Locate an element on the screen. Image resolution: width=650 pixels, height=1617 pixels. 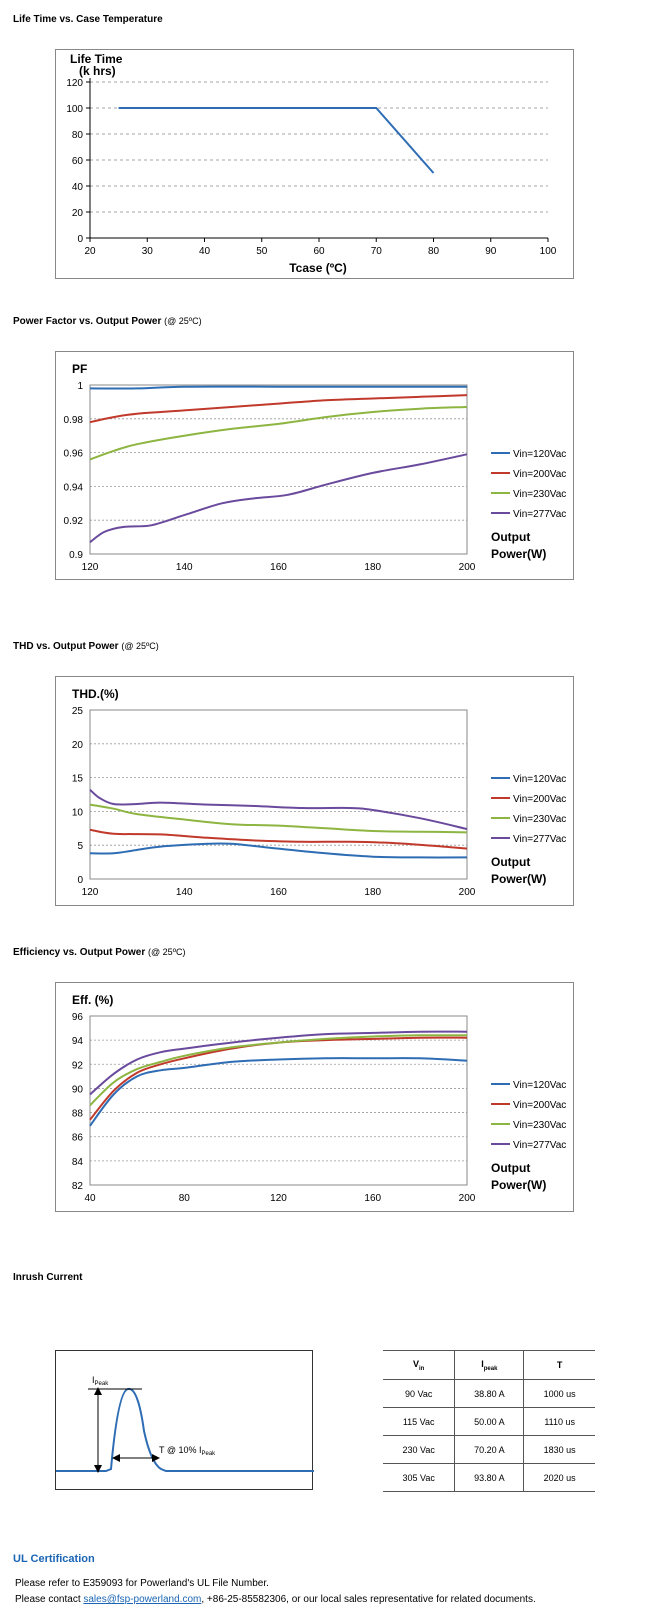
cell-t: 1110 us is located at coordinates (559, 1421).